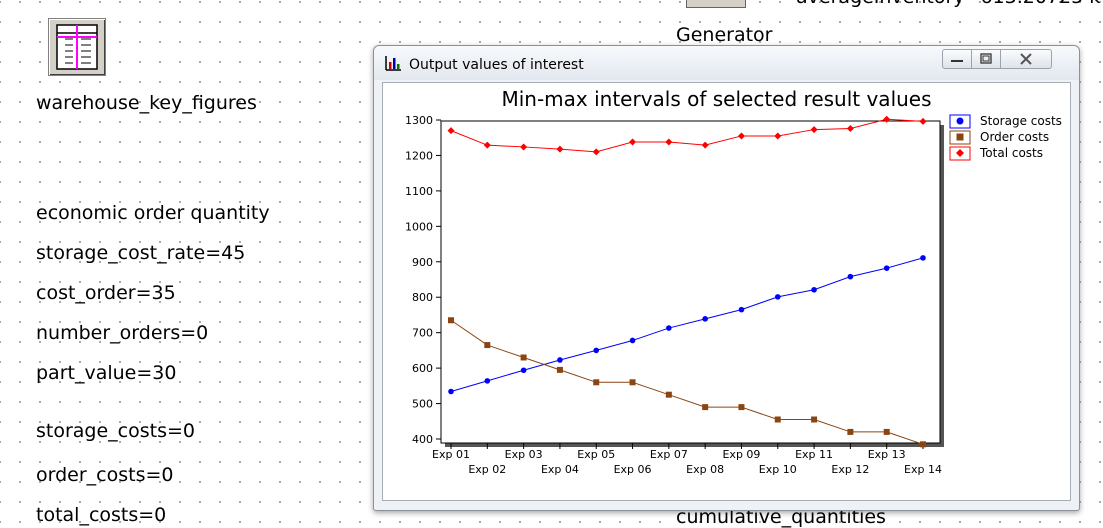 The image size is (1103, 528). I want to click on legend-label: Storage costs, so click(1021, 121).